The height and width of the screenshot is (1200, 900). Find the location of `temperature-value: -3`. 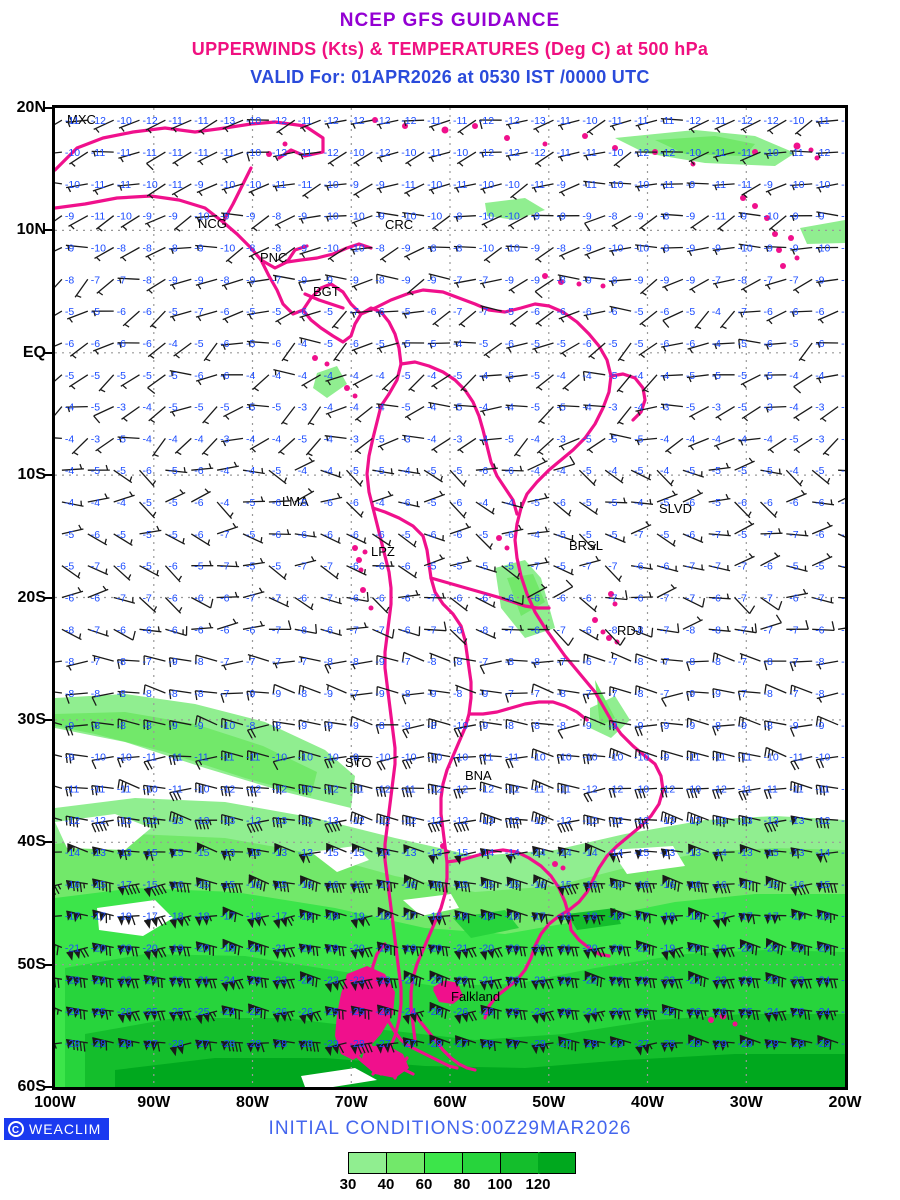

temperature-value: -3 is located at coordinates (405, 439).